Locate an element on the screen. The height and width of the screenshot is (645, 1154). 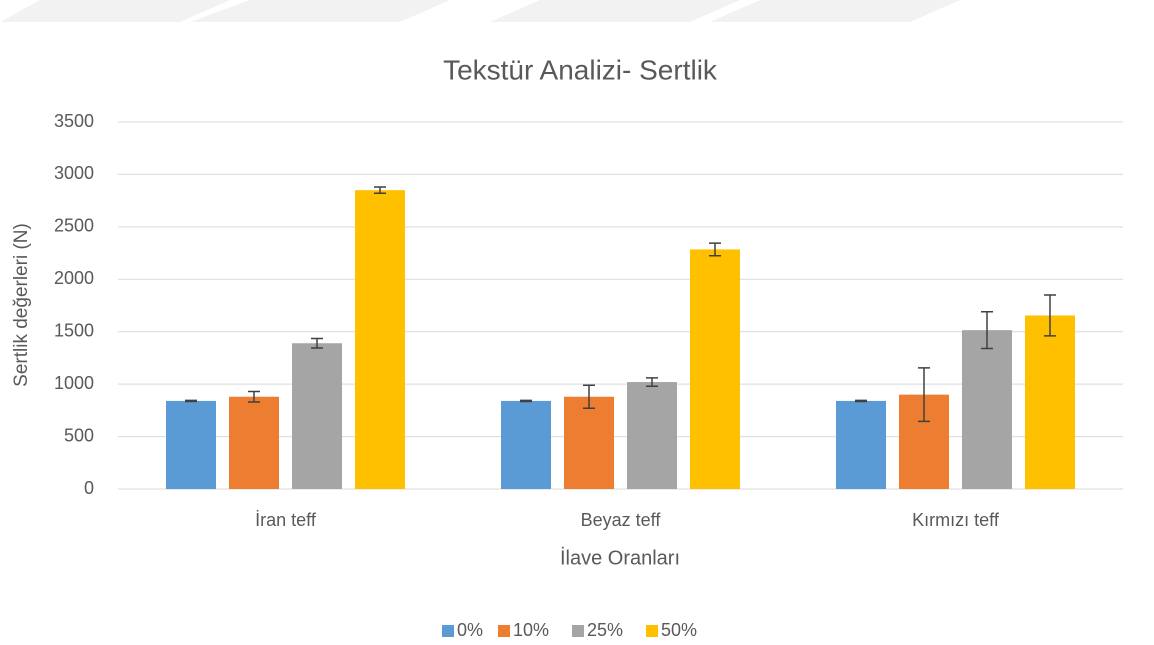
y-tick-label: 3500 is located at coordinates (74, 121).